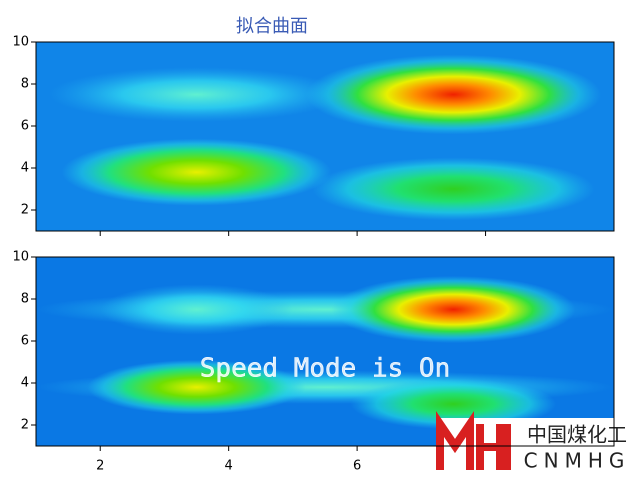 The image size is (632, 480). Describe the element at coordinates (272, 26) in the screenshot. I see `chart-title: 拟合曲面` at that location.